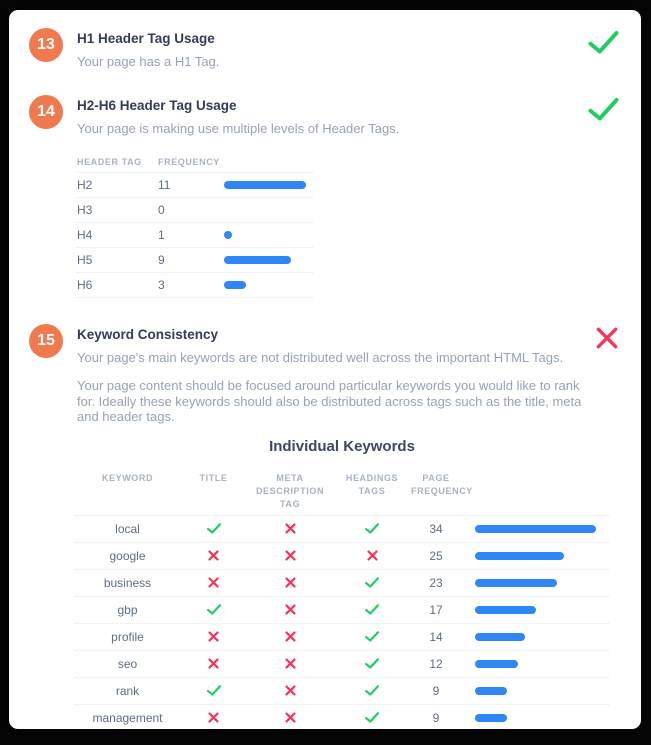 This screenshot has height=745, width=651. What do you see at coordinates (436, 609) in the screenshot?
I see `page-frequency-value: 17` at bounding box center [436, 609].